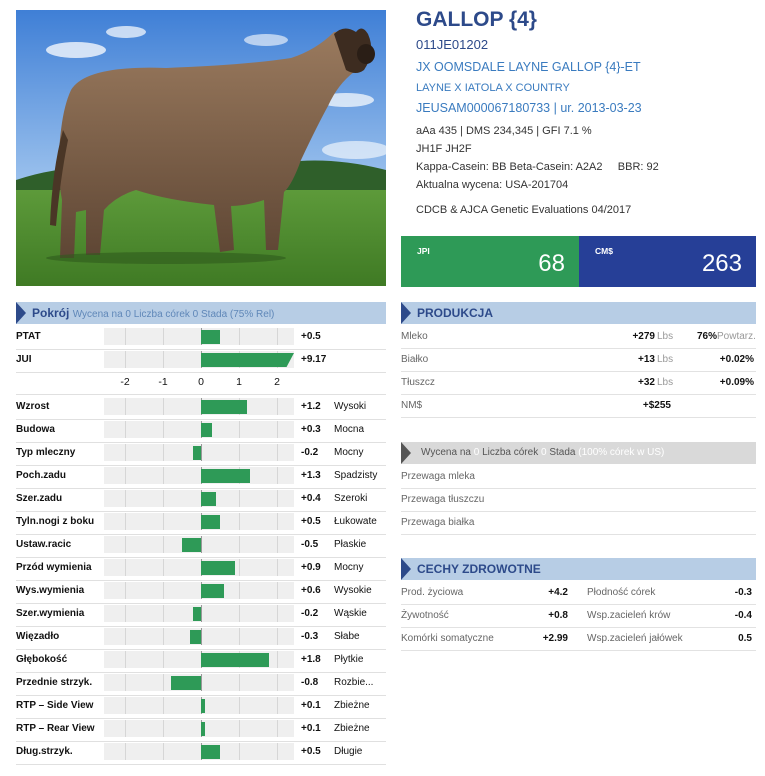 This screenshot has height=776, width=765. What do you see at coordinates (432, 592) in the screenshot?
I see `health-name: Prod. życiowa` at bounding box center [432, 592].